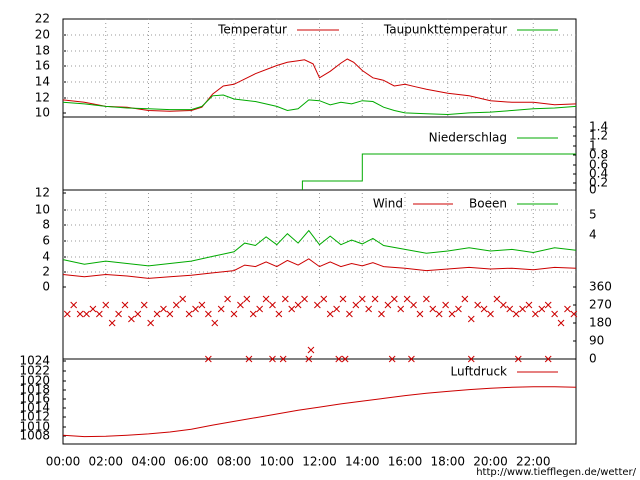 Image resolution: width=640 pixels, height=480 pixels. What do you see at coordinates (447, 462) in the screenshot?
I see `time-tick-label: 18:00` at bounding box center [447, 462].